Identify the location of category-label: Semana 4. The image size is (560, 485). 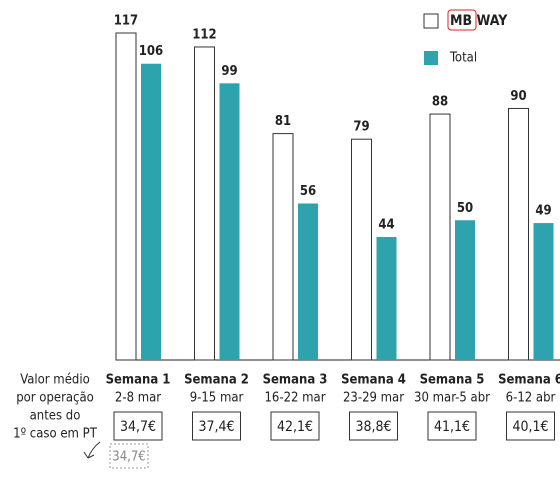
(373, 380).